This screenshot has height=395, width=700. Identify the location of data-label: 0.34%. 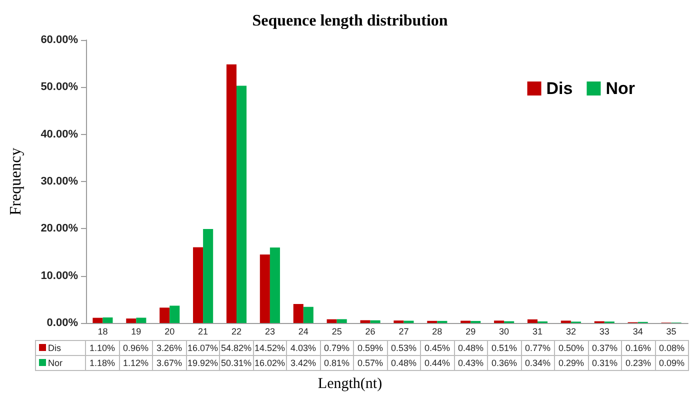
(537, 363).